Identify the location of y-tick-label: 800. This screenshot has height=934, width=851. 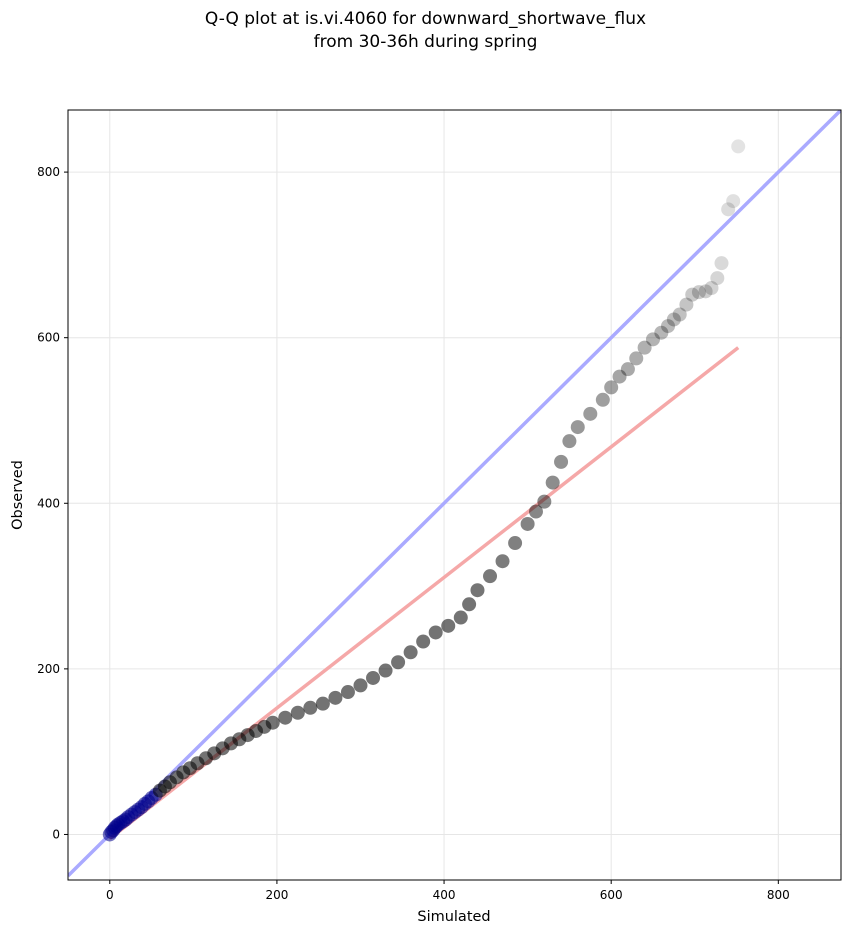
(48, 172).